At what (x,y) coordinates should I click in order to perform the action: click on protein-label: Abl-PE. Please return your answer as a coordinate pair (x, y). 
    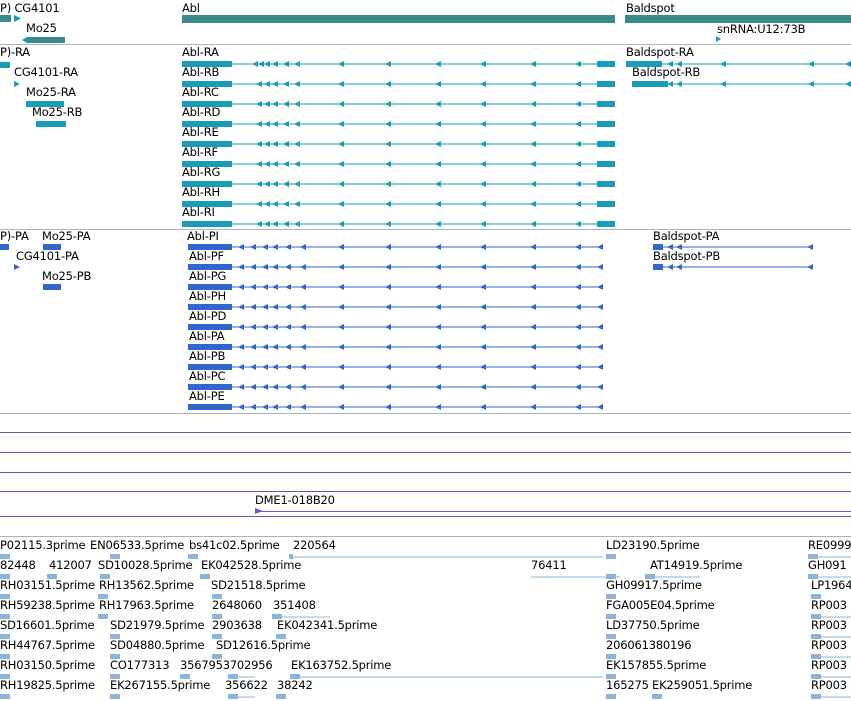
    Looking at the image, I should click on (207, 396).